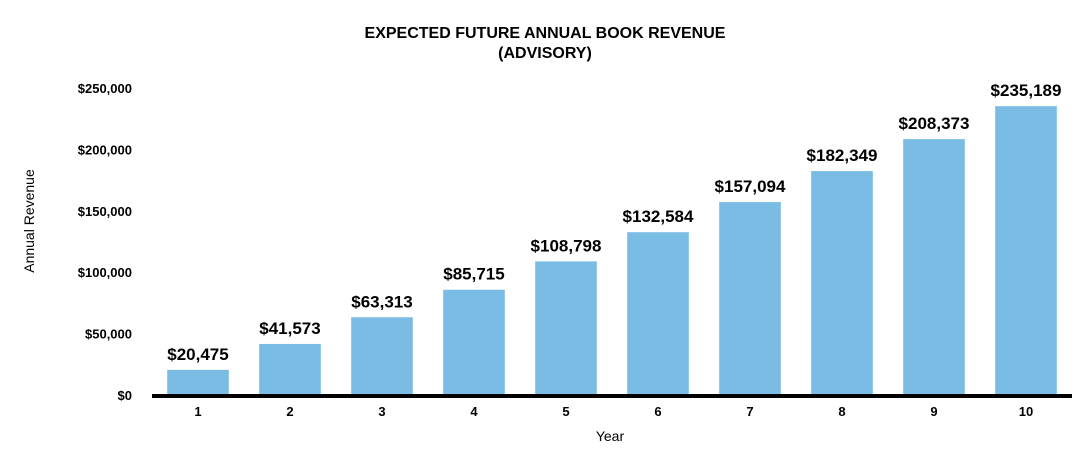 This screenshot has height=458, width=1083. I want to click on chart-title-line-2: (ADVISORY), so click(545, 53).